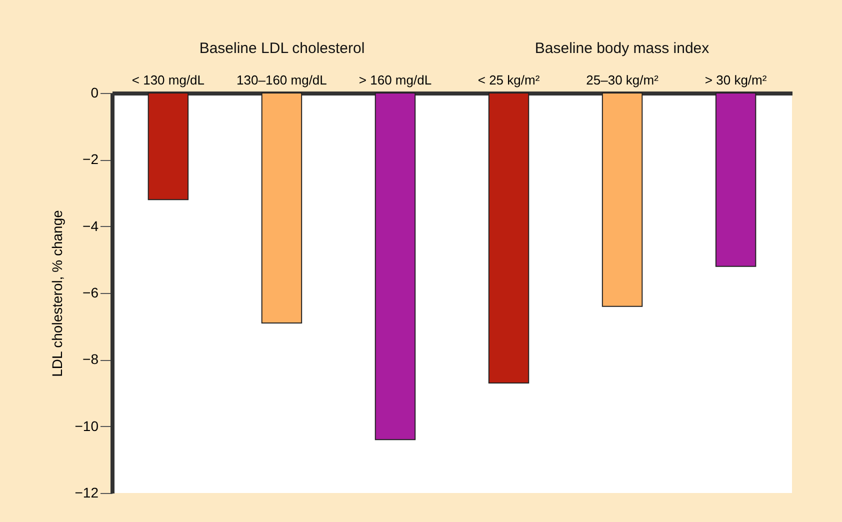  Describe the element at coordinates (281, 80) in the screenshot. I see `x-tick-label: 130–160 mg/dL` at that location.